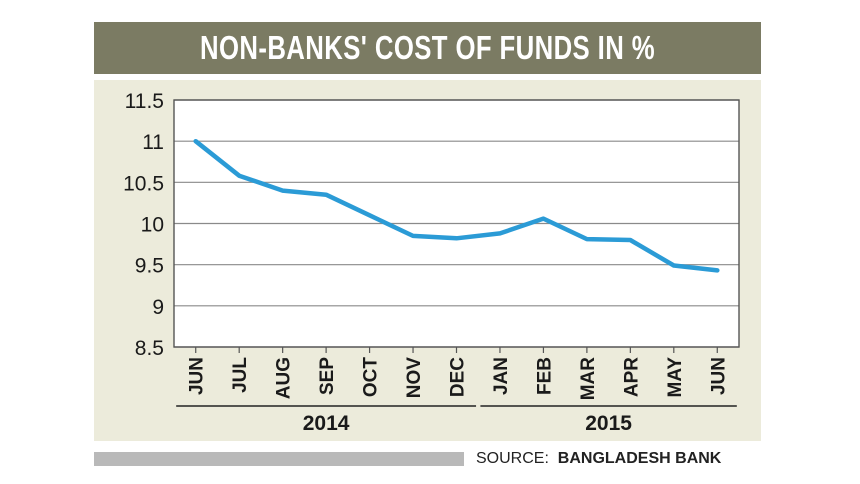 The width and height of the screenshot is (860, 484). Describe the element at coordinates (284, 378) in the screenshot. I see `x-tick-label: AUG` at that location.